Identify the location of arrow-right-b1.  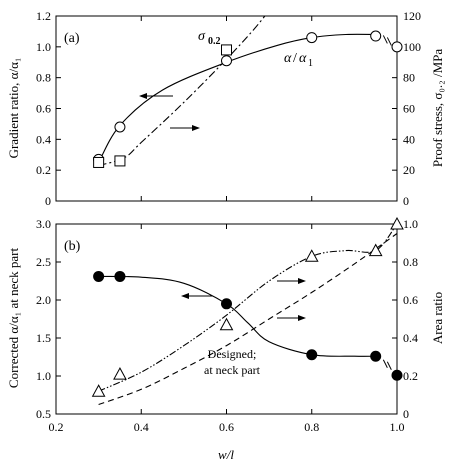
(291, 281).